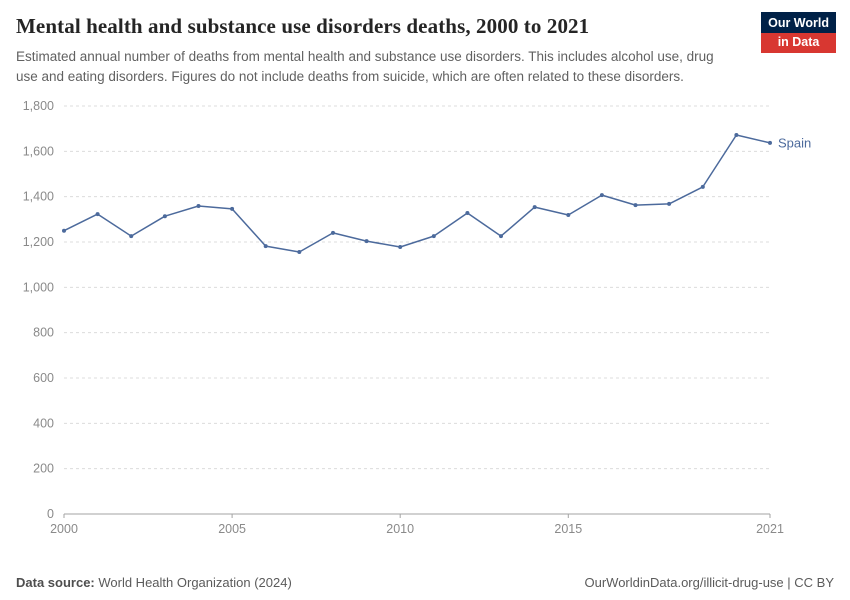  What do you see at coordinates (55, 582) in the screenshot?
I see `data-source-label: Data source:` at bounding box center [55, 582].